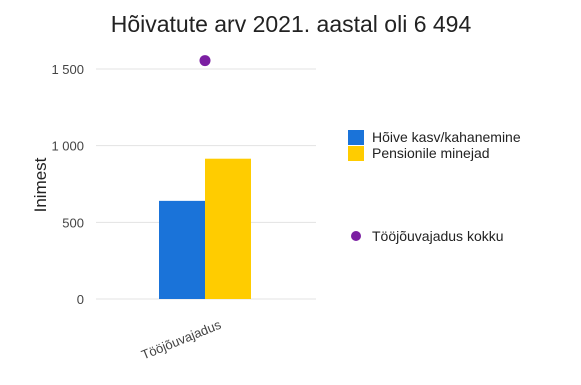  I want to click on legend-label: Tööjõuvajadus kokku, so click(438, 236).